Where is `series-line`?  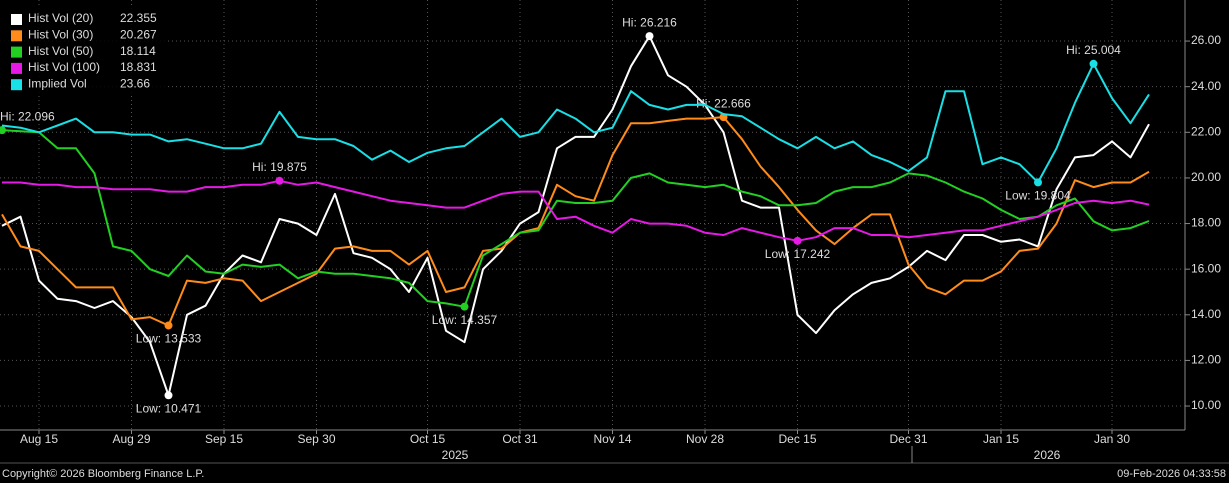
series-line is located at coordinates (576, 210).